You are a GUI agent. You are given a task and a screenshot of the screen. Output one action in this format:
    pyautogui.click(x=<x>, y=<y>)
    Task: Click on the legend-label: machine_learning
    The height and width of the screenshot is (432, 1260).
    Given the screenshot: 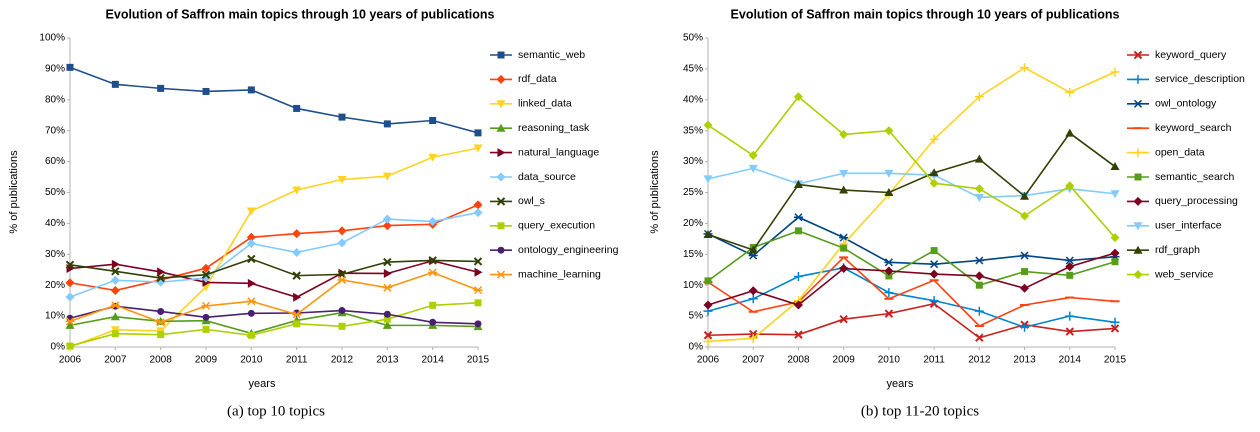 What is the action you would take?
    pyautogui.click(x=559, y=274)
    